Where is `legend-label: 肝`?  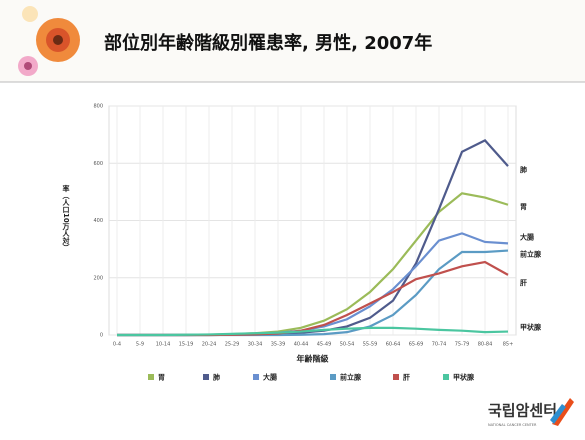
legend-label: 肝 is located at coordinates (406, 377).